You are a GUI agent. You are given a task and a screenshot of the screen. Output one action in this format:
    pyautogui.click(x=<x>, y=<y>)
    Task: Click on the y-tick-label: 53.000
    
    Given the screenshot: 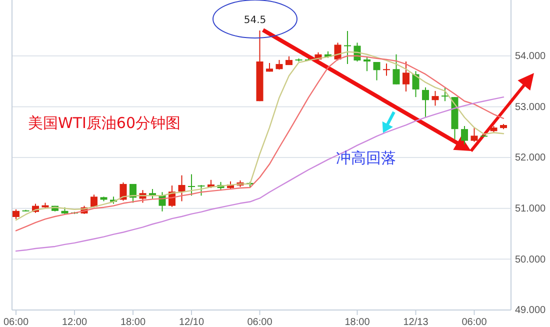 What is the action you would take?
    pyautogui.click(x=530, y=107)
    